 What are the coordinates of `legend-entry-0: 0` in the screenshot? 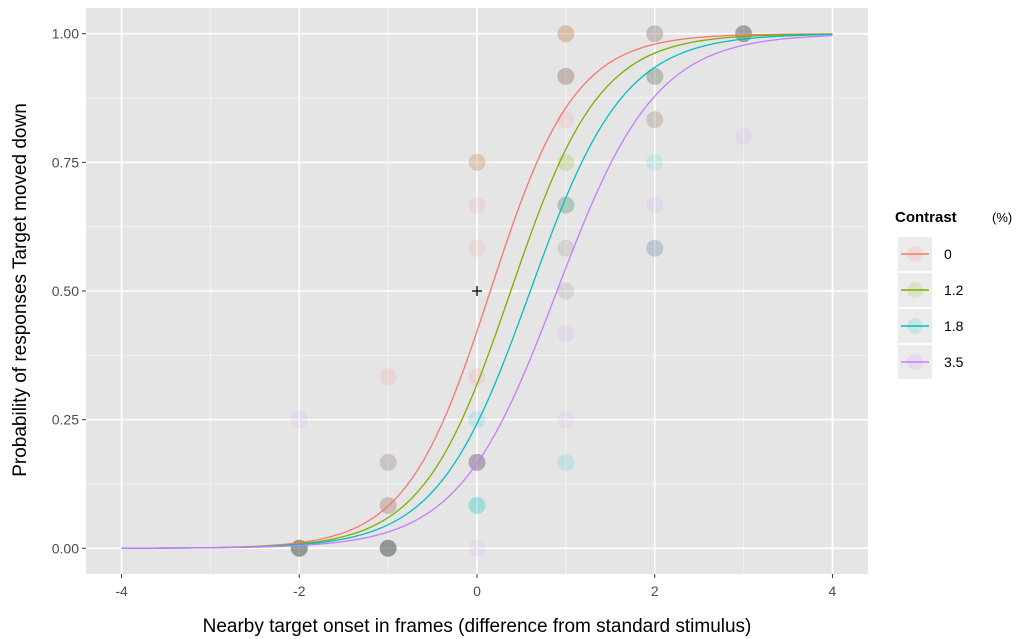 It's located at (925, 254).